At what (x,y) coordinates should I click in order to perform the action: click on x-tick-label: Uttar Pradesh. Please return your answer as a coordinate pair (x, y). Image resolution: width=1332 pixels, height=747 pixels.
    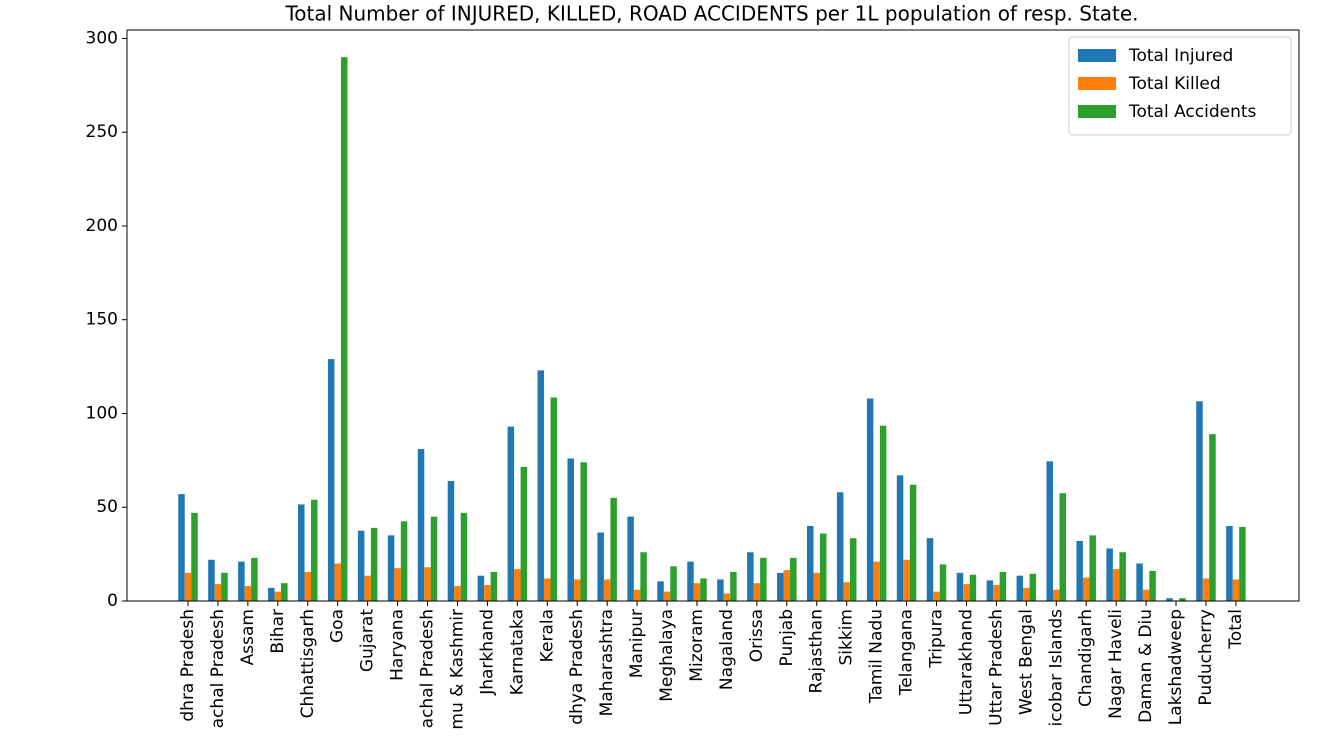
    Looking at the image, I should click on (996, 667).